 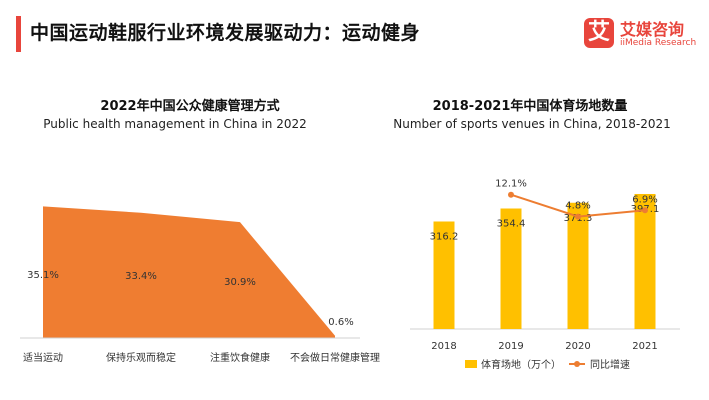 What do you see at coordinates (471, 364) in the screenshot?
I see `legend-bar-swatch` at bounding box center [471, 364].